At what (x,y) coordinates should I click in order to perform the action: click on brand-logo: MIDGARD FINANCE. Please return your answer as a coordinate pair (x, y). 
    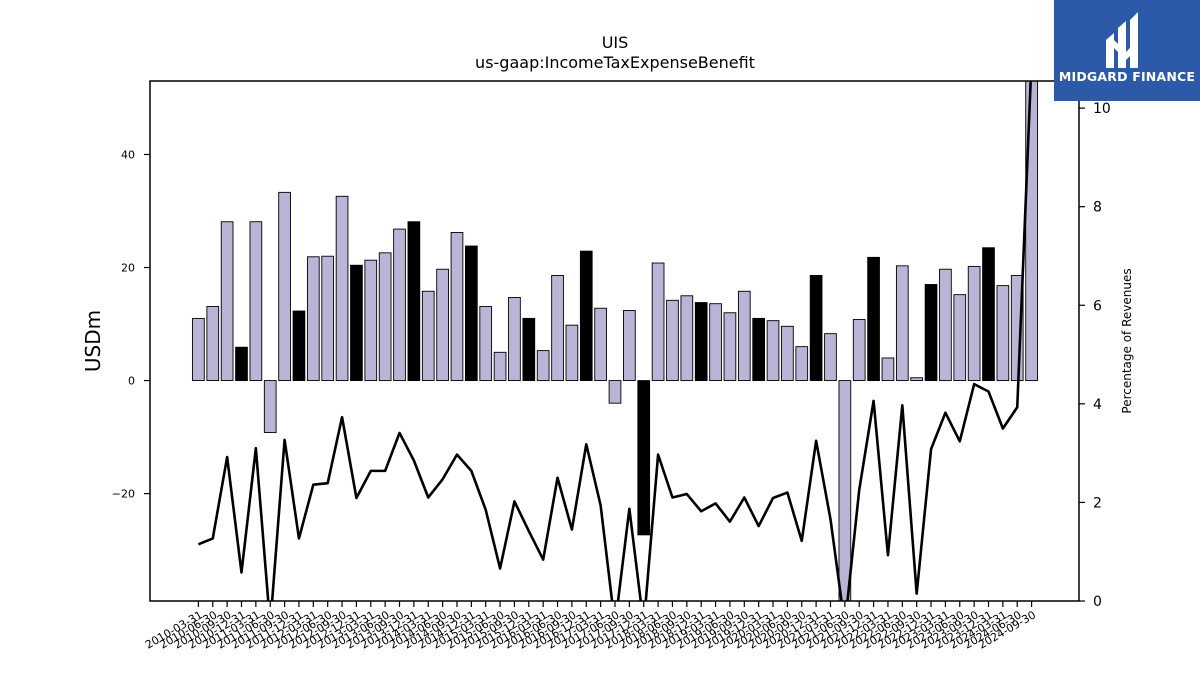
    Looking at the image, I should click on (1127, 50).